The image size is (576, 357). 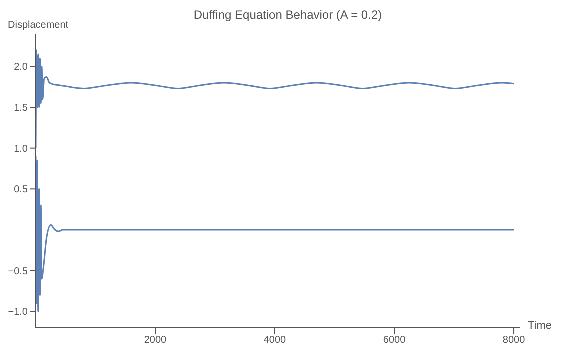 I want to click on y-tick-label: −0.5, so click(x=18, y=272).